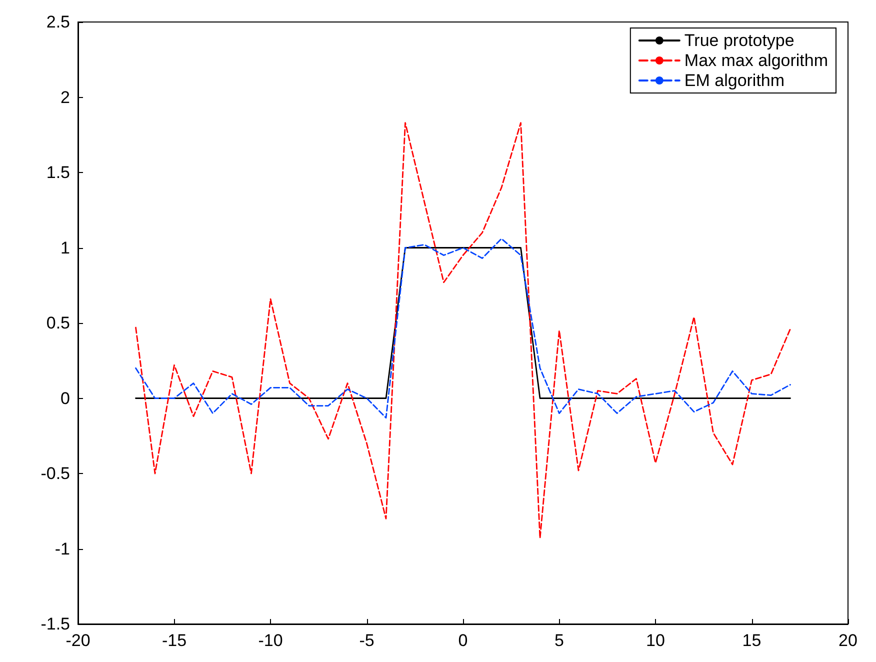 The height and width of the screenshot is (662, 876). What do you see at coordinates (752, 640) in the screenshot?
I see `x-tick-label: 15` at bounding box center [752, 640].